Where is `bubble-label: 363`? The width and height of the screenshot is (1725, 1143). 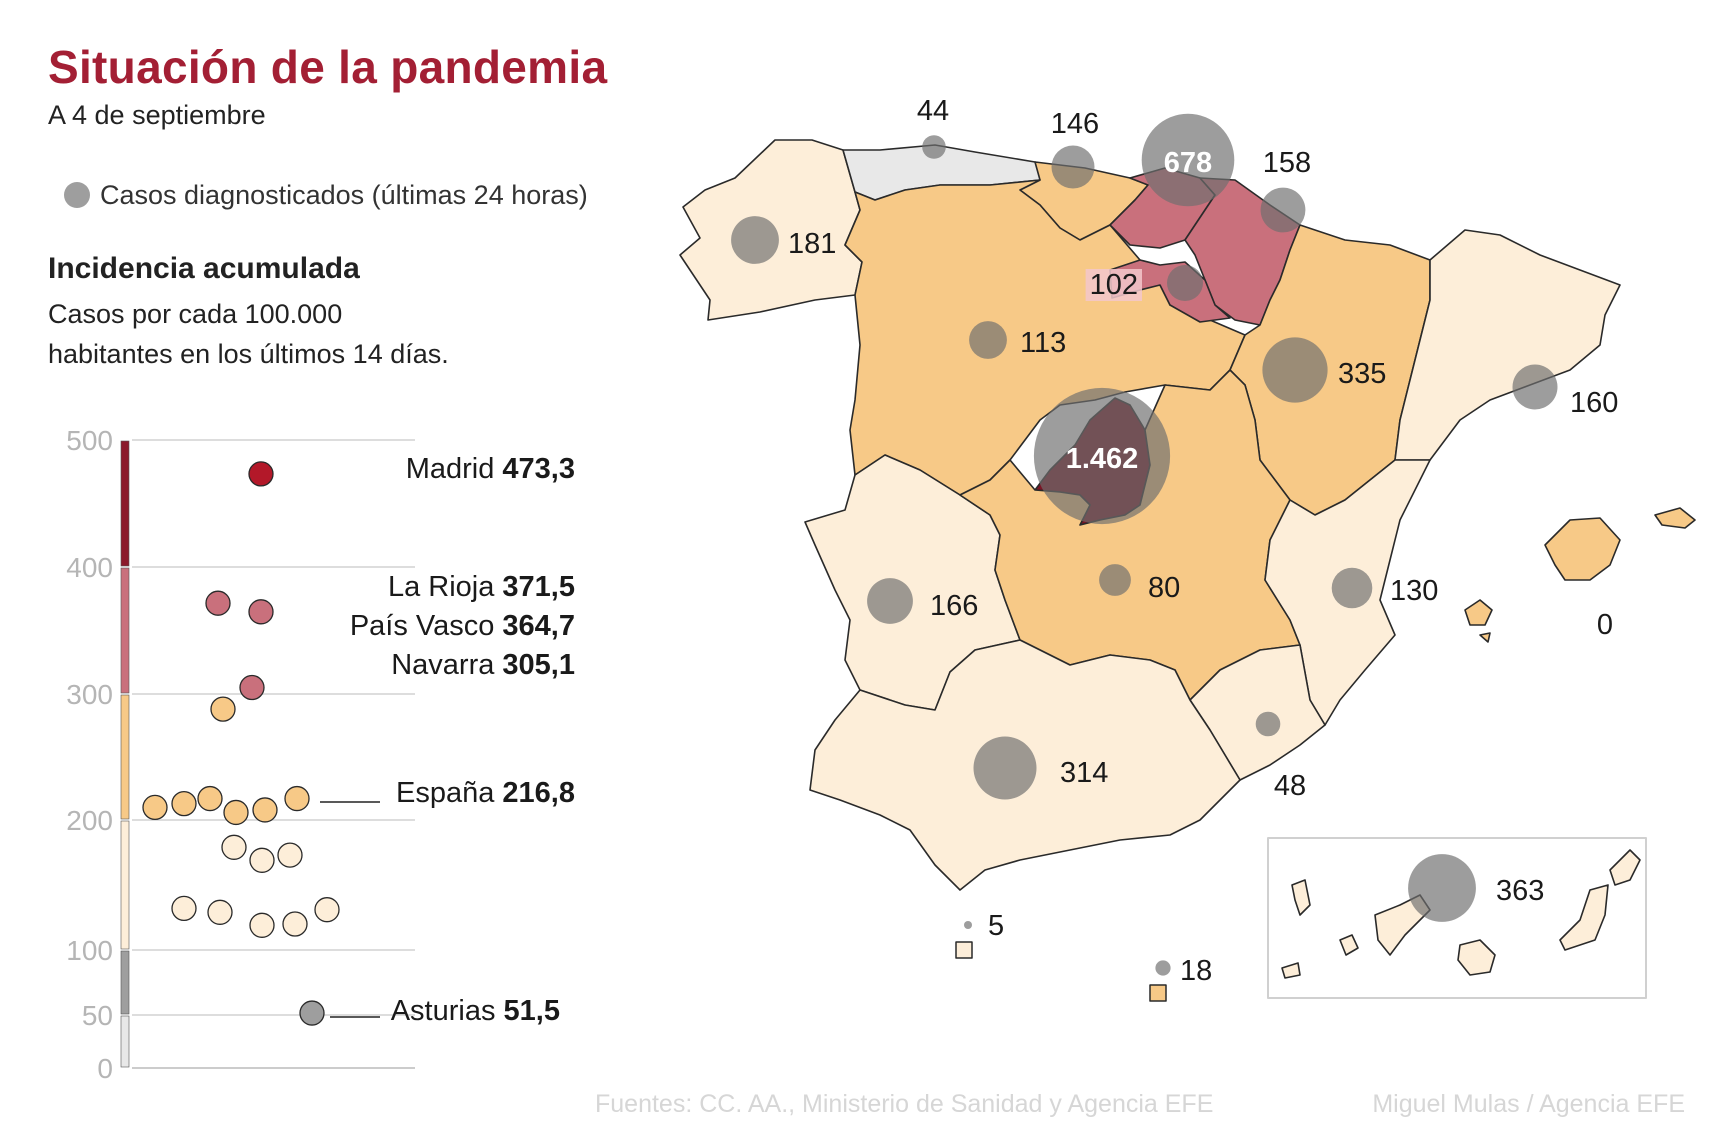 bubble-label: 363 is located at coordinates (1520, 891).